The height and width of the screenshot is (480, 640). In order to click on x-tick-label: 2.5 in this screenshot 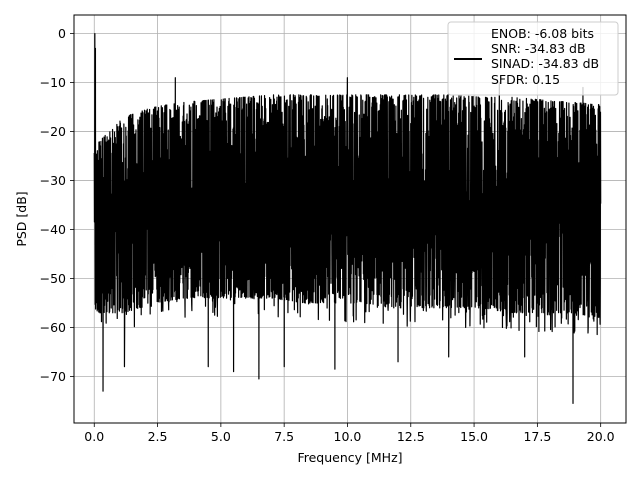, I will do `click(158, 436)`.